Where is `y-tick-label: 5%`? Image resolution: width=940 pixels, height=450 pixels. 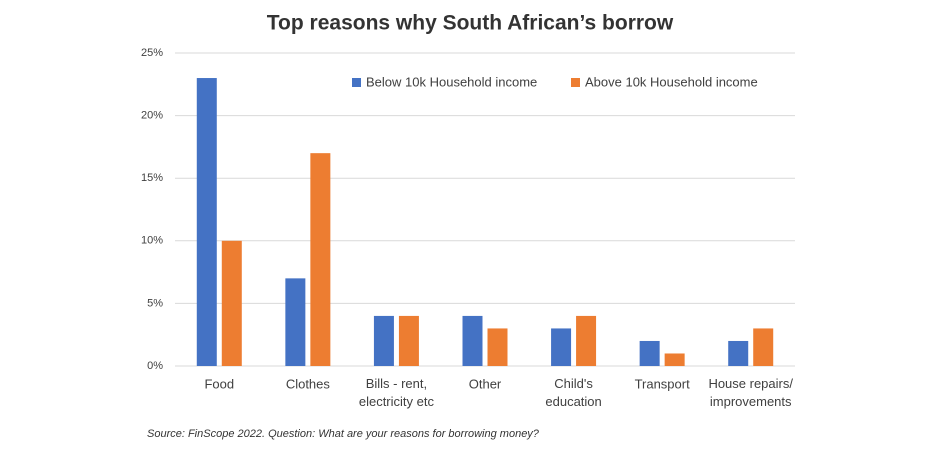 y-tick-label: 5% is located at coordinates (155, 303).